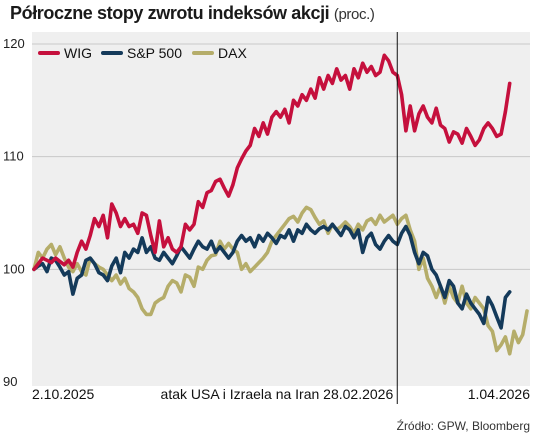 The width and height of the screenshot is (536, 439). What do you see at coordinates (277, 394) in the screenshot?
I see `x-label-event: atak USA i Izraela na Iran 28.02.2026` at bounding box center [277, 394].